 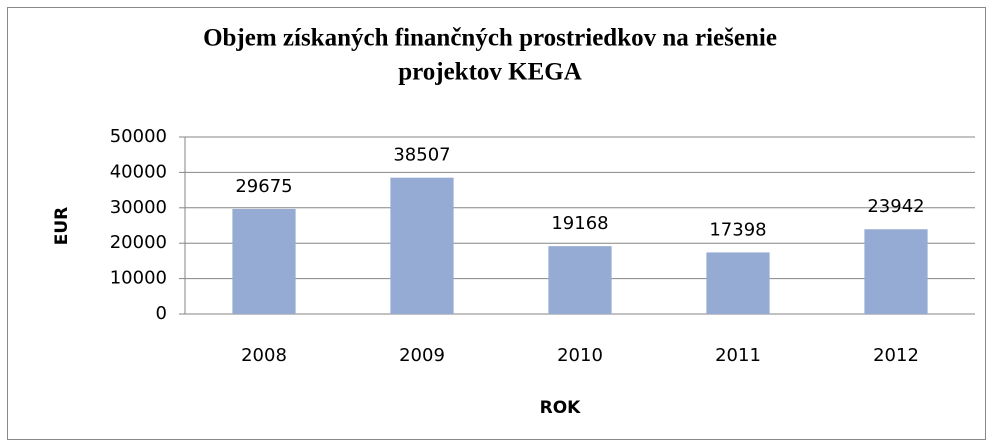 What do you see at coordinates (490, 72) in the screenshot?
I see `chart-title: projektov KEGA` at bounding box center [490, 72].